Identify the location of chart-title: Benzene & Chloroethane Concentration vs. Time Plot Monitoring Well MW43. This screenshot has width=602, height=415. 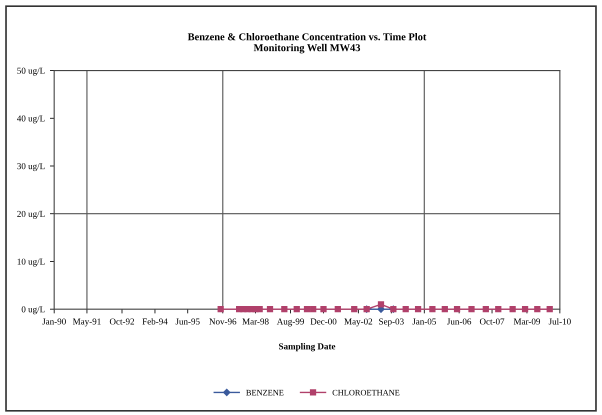
(307, 43).